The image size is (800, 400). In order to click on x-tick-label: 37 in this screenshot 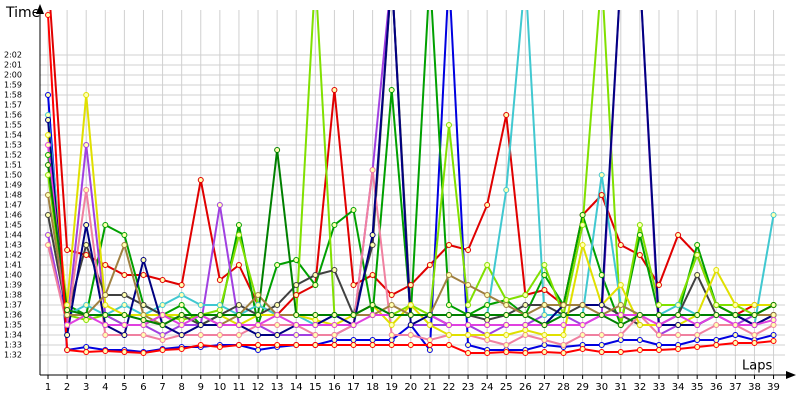, I will do `click(735, 387)`.